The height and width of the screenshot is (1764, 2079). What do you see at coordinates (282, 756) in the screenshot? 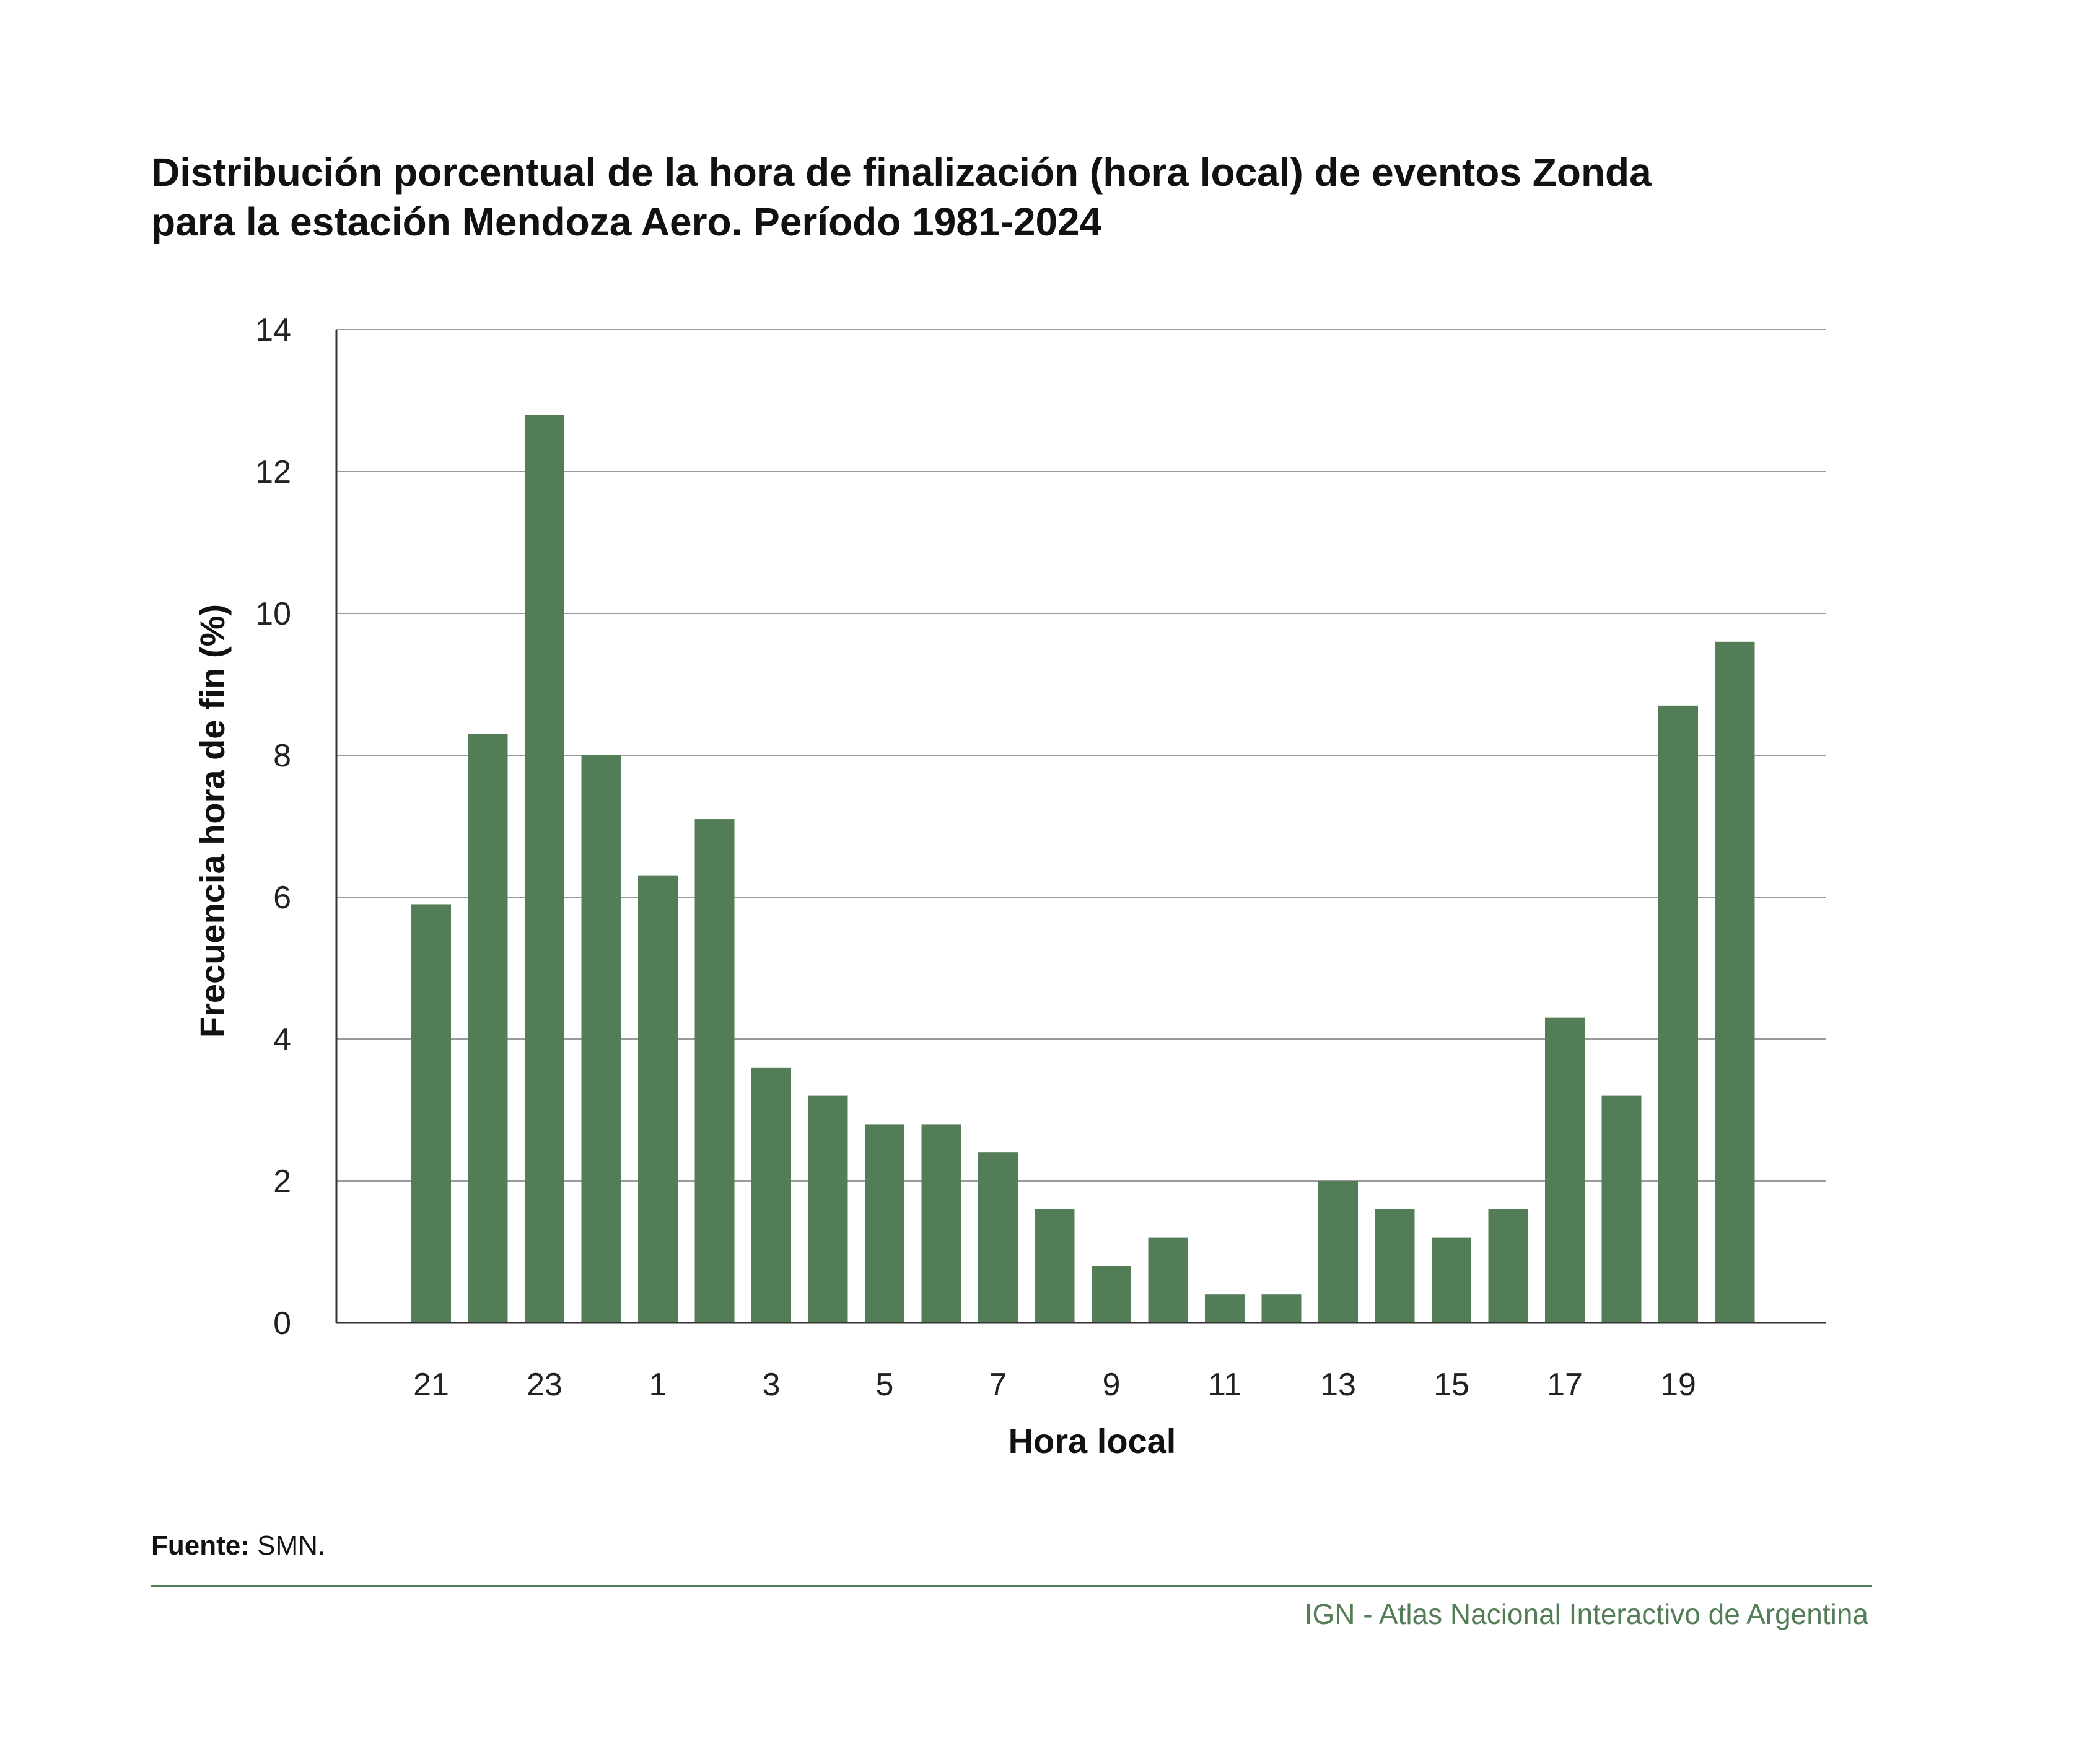
I see `y-tick-label: 8` at bounding box center [282, 756].